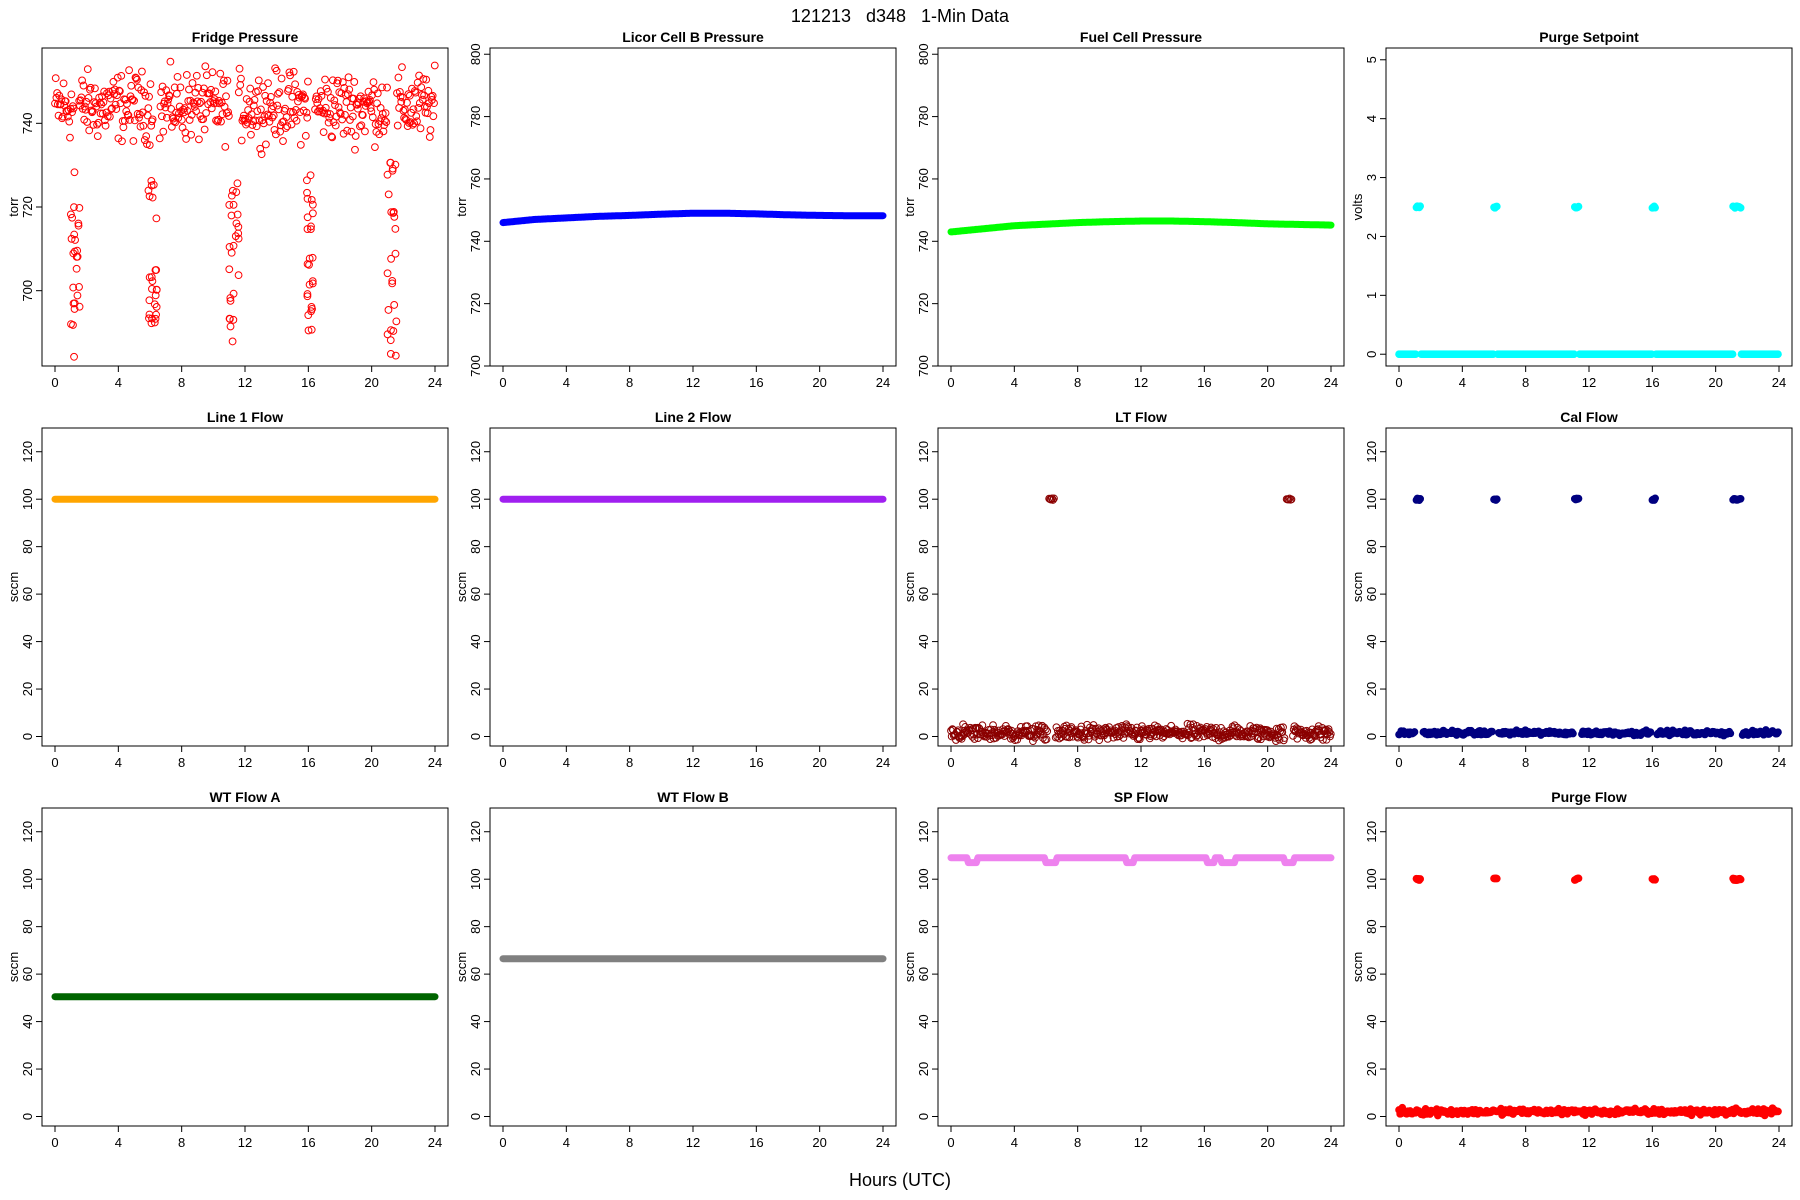  I want to click on chart-title: Purge Flow, so click(1589, 797).